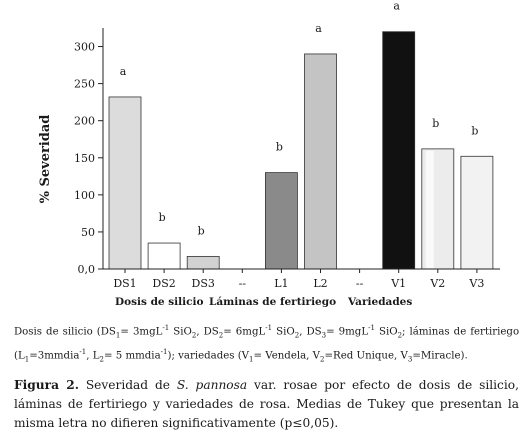  Describe the element at coordinates (287, 356) in the screenshot. I see `note-text: = Vendela, V` at that location.